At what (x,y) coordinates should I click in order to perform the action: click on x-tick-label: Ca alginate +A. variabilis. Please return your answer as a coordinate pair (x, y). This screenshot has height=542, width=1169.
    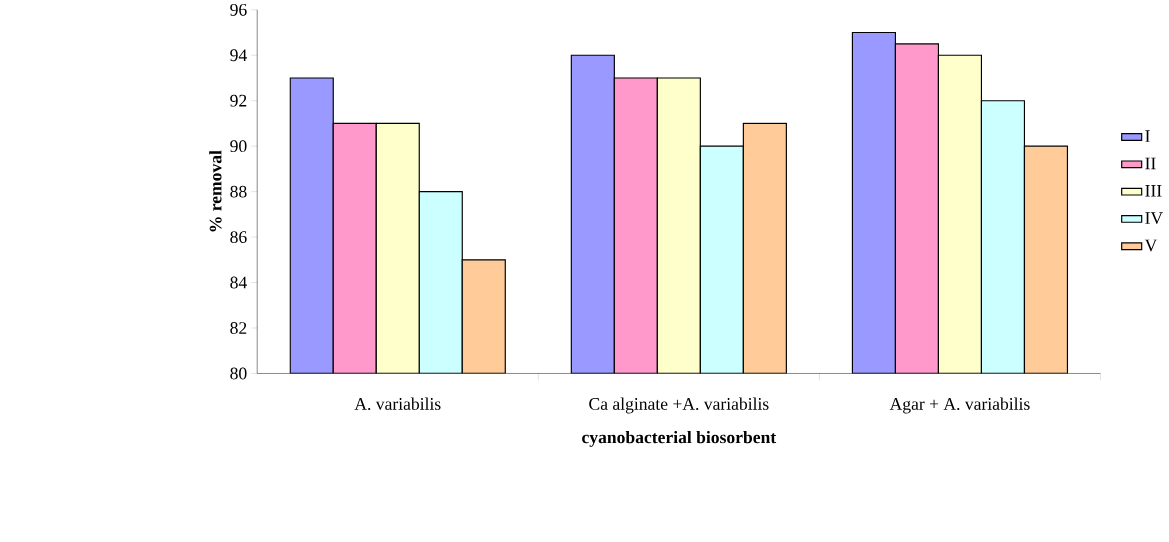
    Looking at the image, I should click on (679, 405).